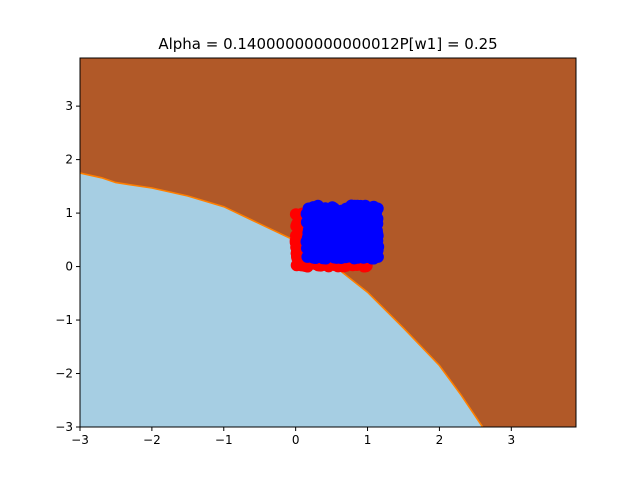  What do you see at coordinates (511, 440) in the screenshot?
I see `x-tick-label: 3` at bounding box center [511, 440].